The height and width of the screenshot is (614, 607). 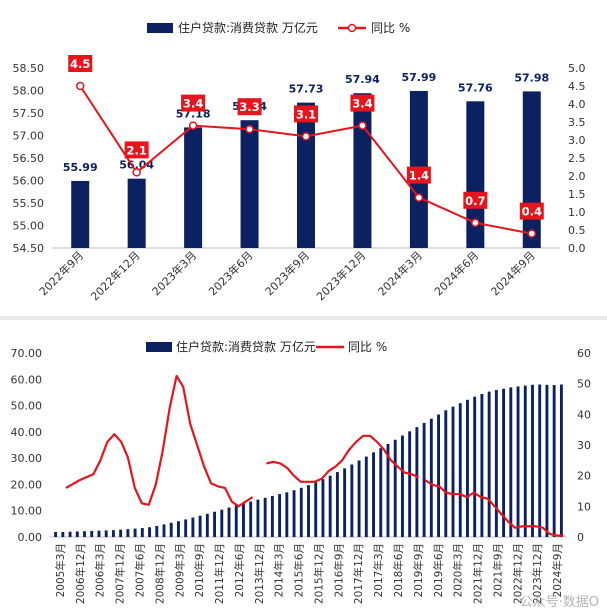 What do you see at coordinates (475, 87) in the screenshot?
I see `top-bar-value-label: 57.76` at bounding box center [475, 87].